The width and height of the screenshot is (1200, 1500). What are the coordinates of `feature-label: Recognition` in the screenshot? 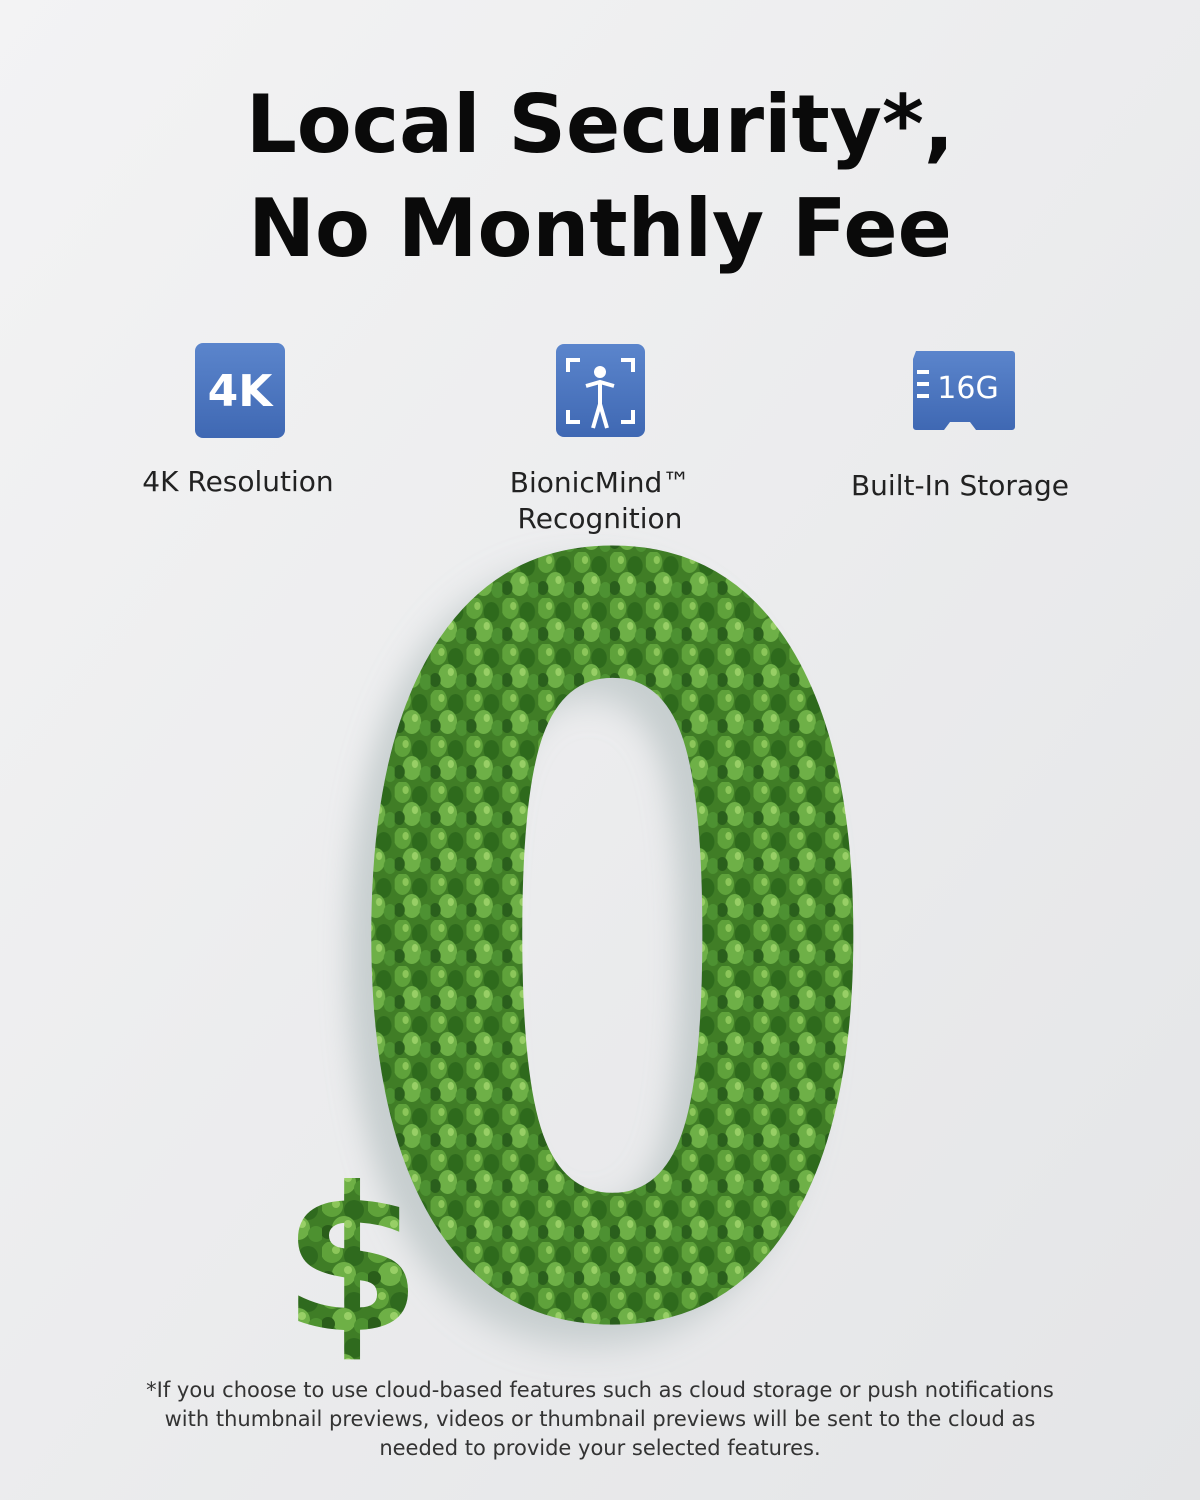 It's located at (600, 518).